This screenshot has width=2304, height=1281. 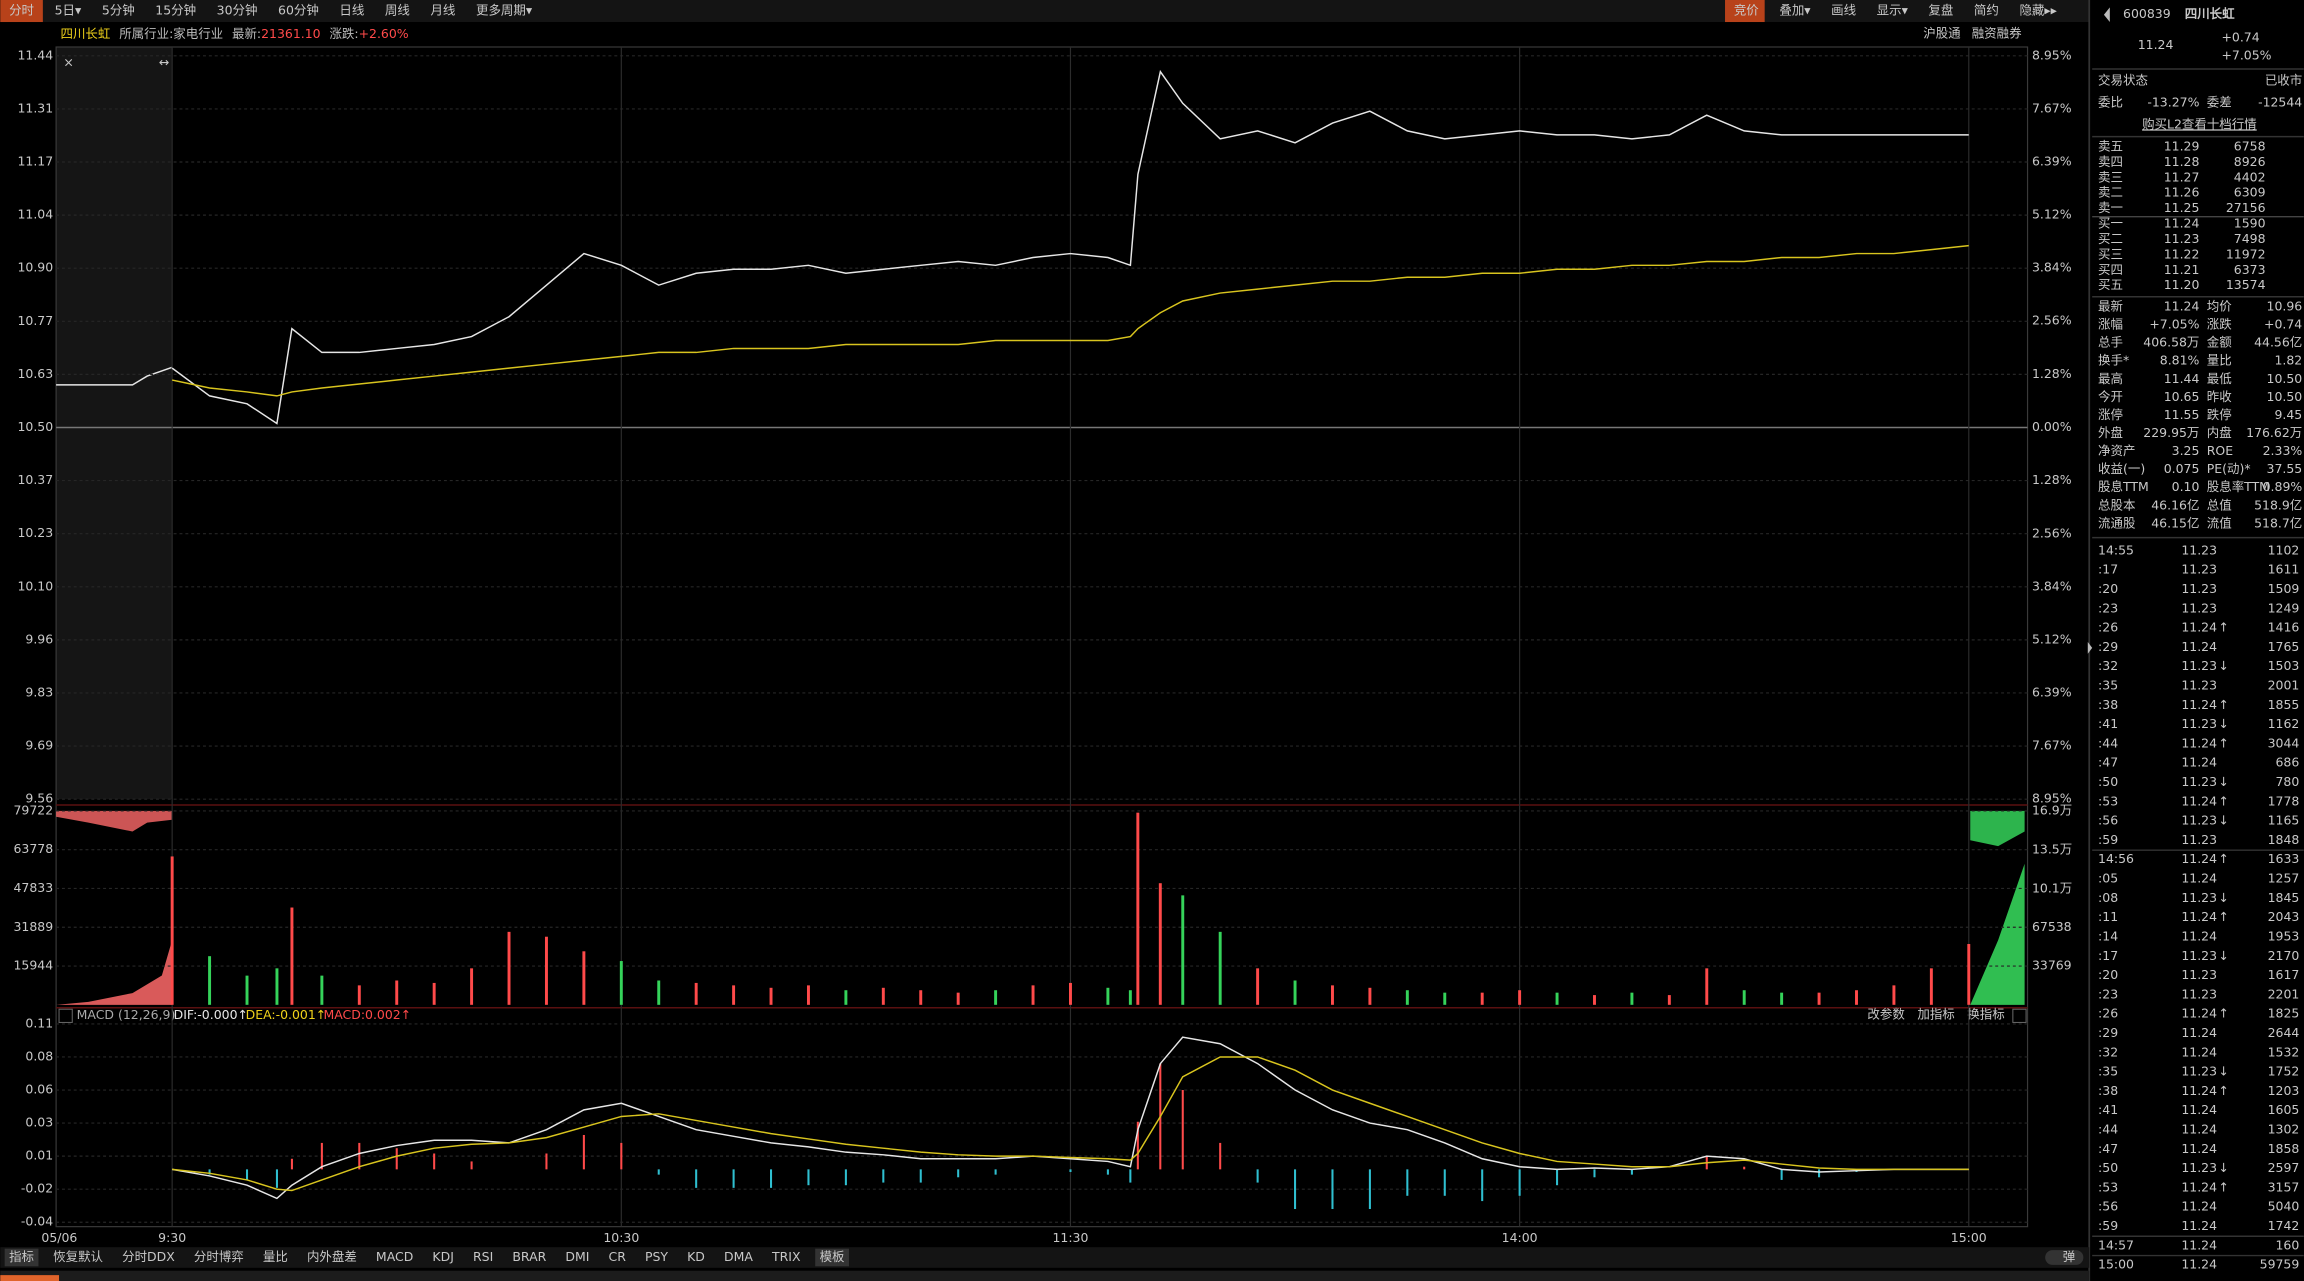 I want to click on tool-button: 叠加▾, so click(x=1795, y=10).